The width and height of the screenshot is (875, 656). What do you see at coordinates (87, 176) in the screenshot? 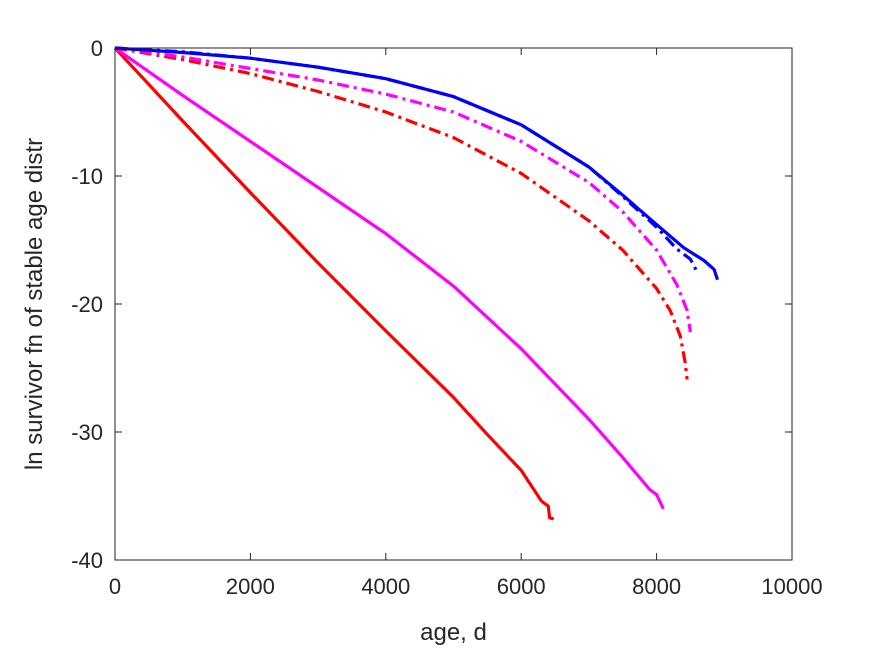
I see `y-tick-label: -10` at bounding box center [87, 176].